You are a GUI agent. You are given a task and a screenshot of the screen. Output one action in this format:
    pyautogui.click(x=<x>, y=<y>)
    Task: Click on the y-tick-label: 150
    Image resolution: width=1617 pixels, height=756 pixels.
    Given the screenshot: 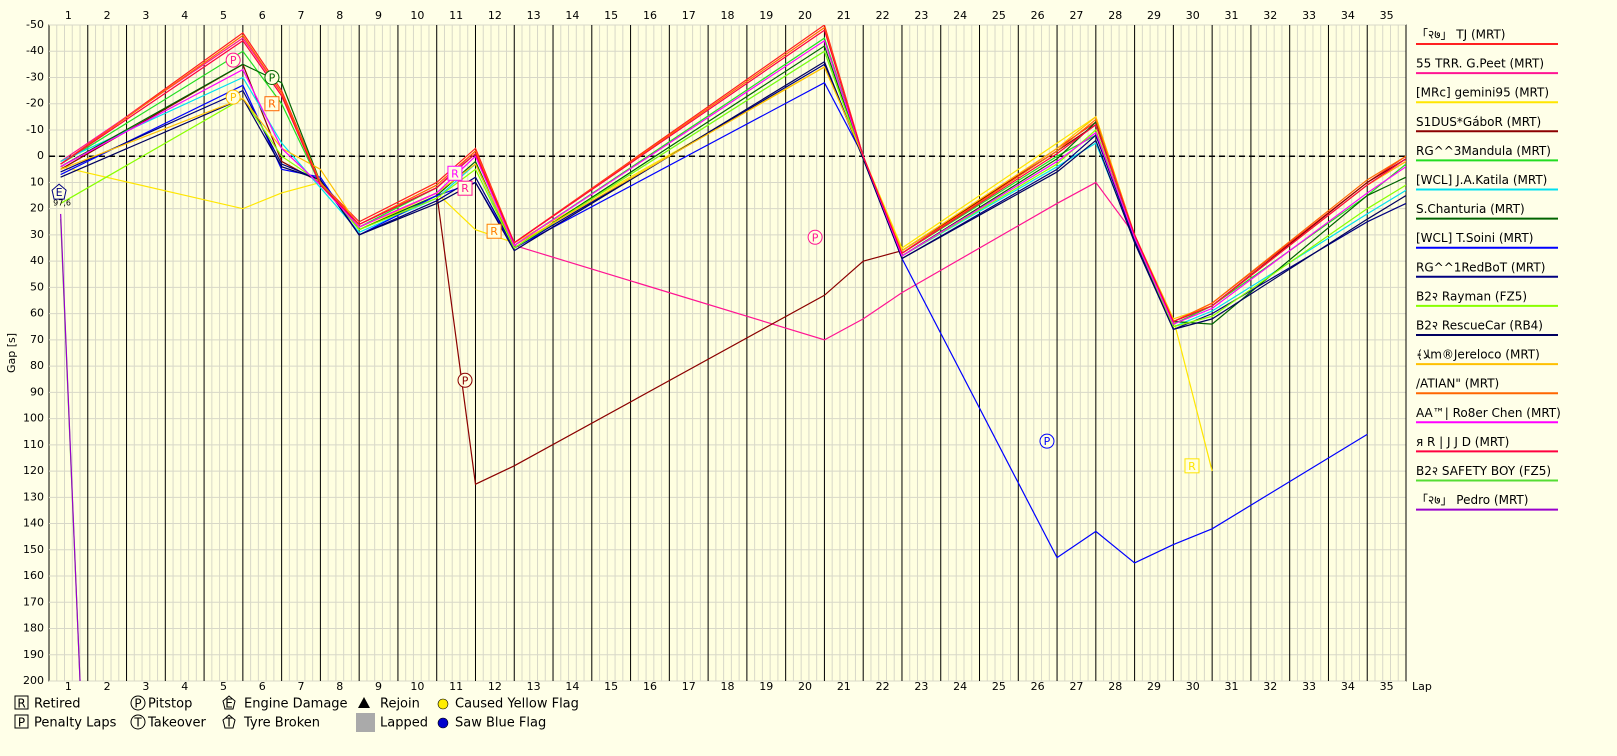 What is the action you would take?
    pyautogui.click(x=33, y=549)
    